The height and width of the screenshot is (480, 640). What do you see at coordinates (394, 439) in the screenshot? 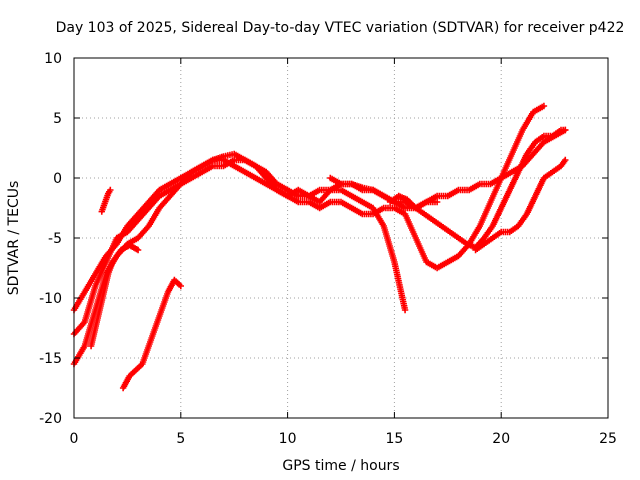
I see `x-tick-label: 15` at bounding box center [394, 439].